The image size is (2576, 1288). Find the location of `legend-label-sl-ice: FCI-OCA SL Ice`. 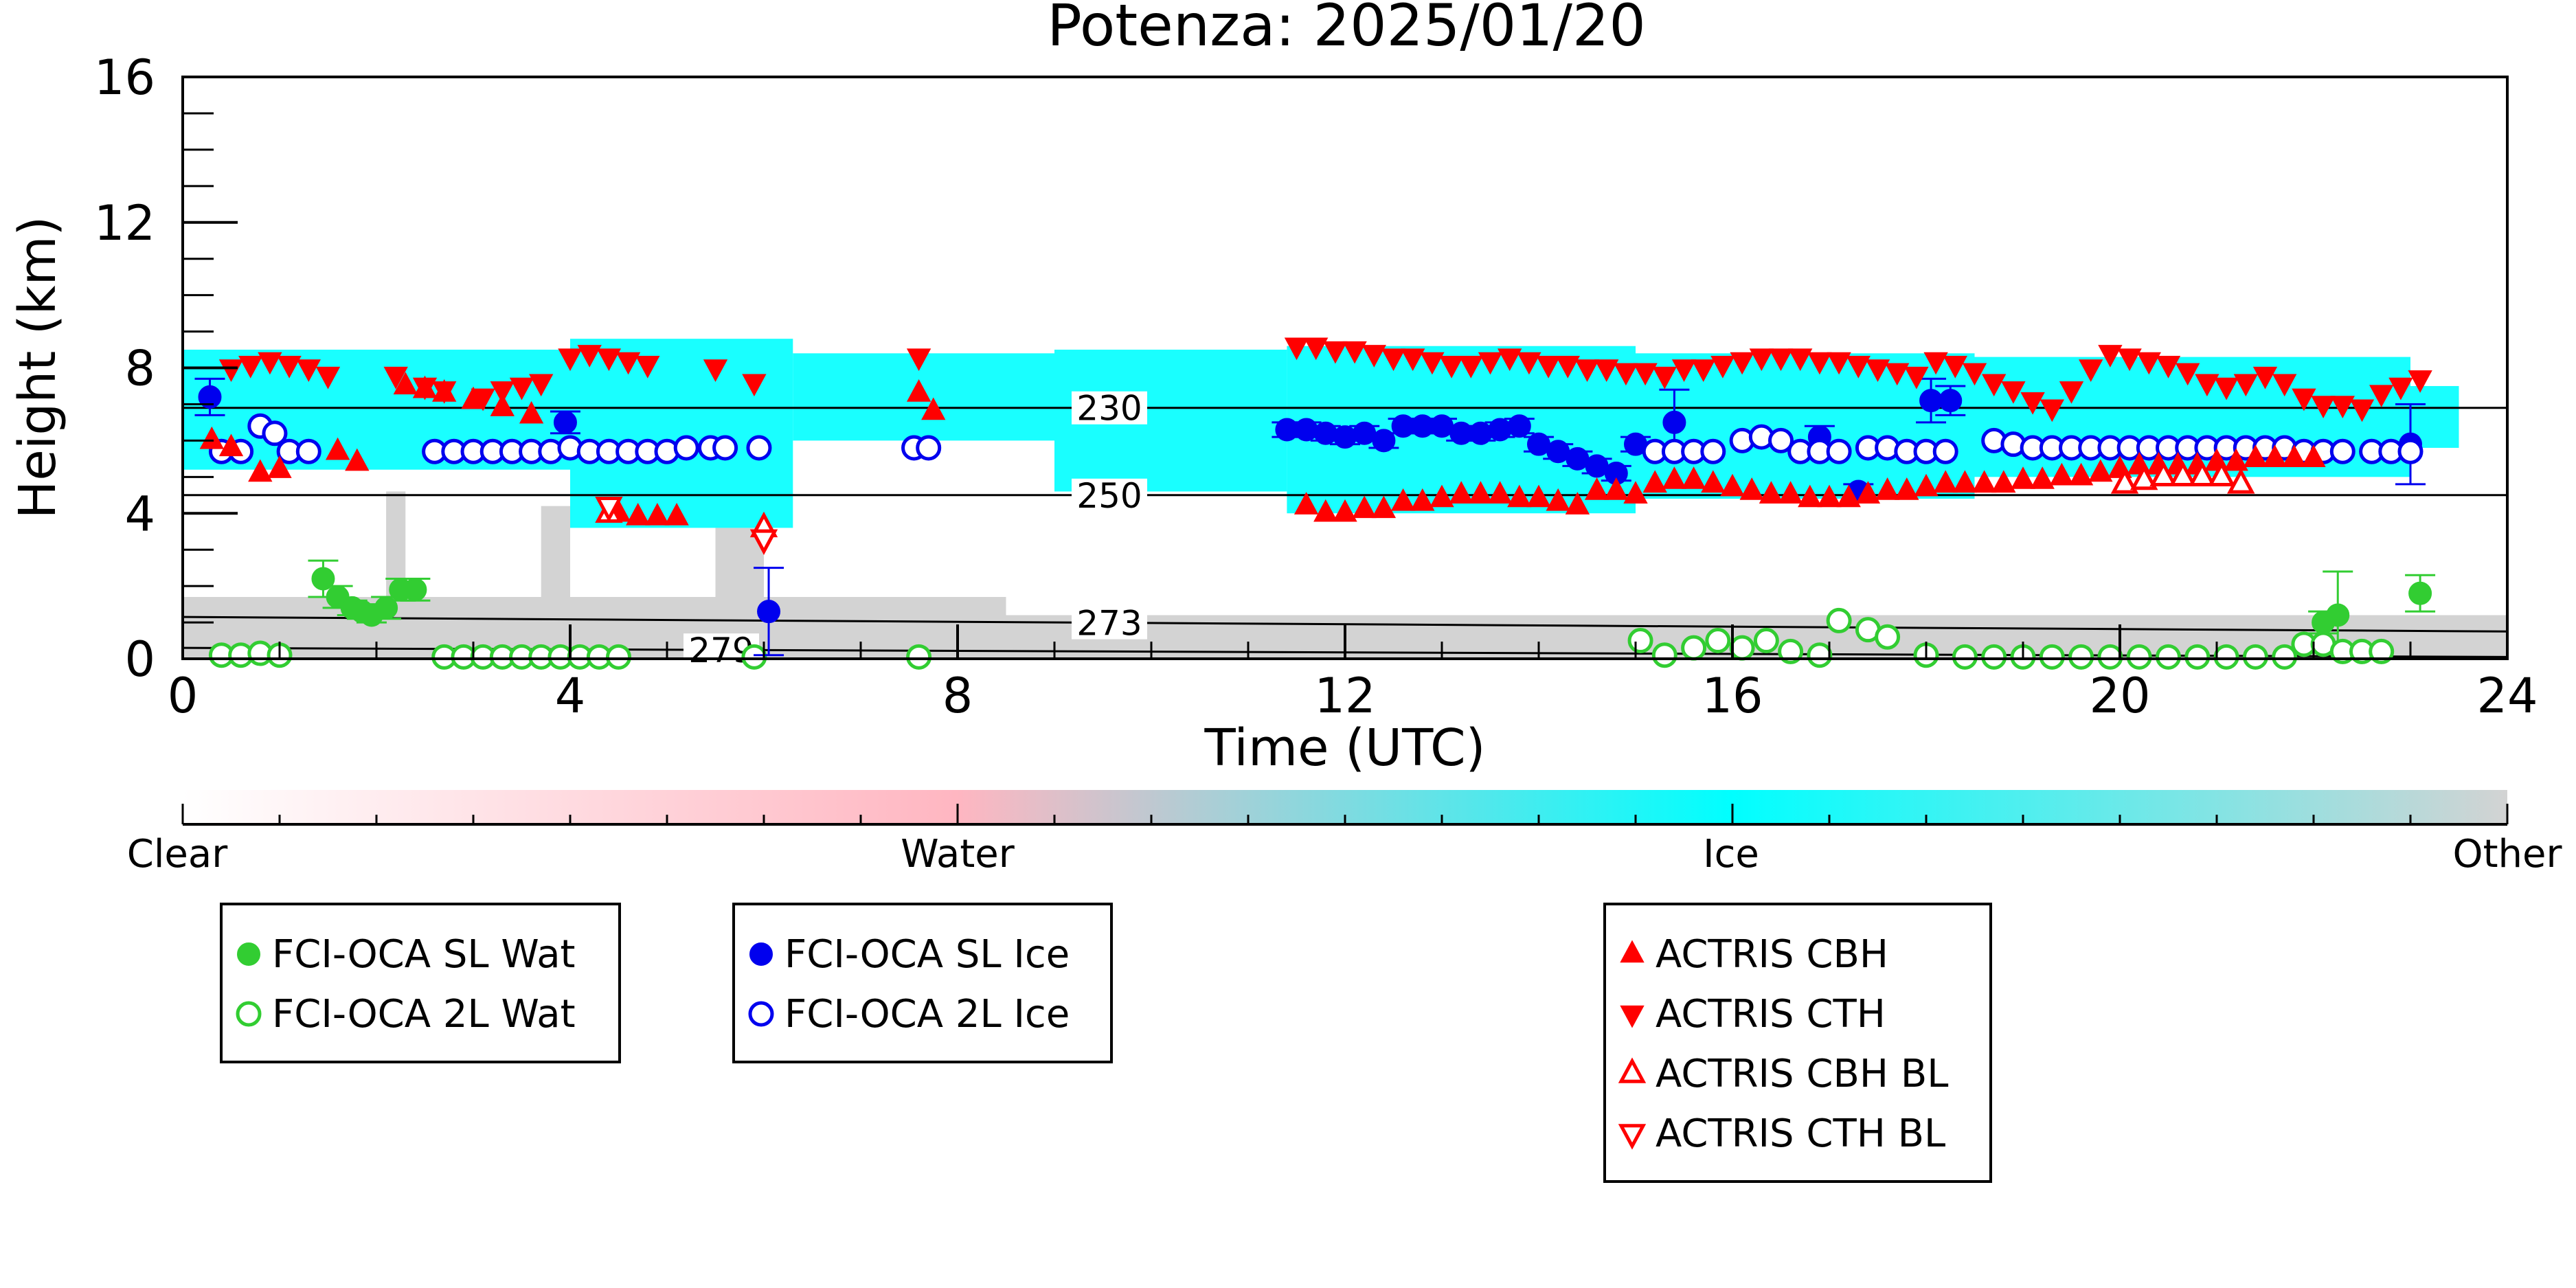

legend-label-sl-ice: FCI-OCA SL Ice is located at coordinates (927, 954).